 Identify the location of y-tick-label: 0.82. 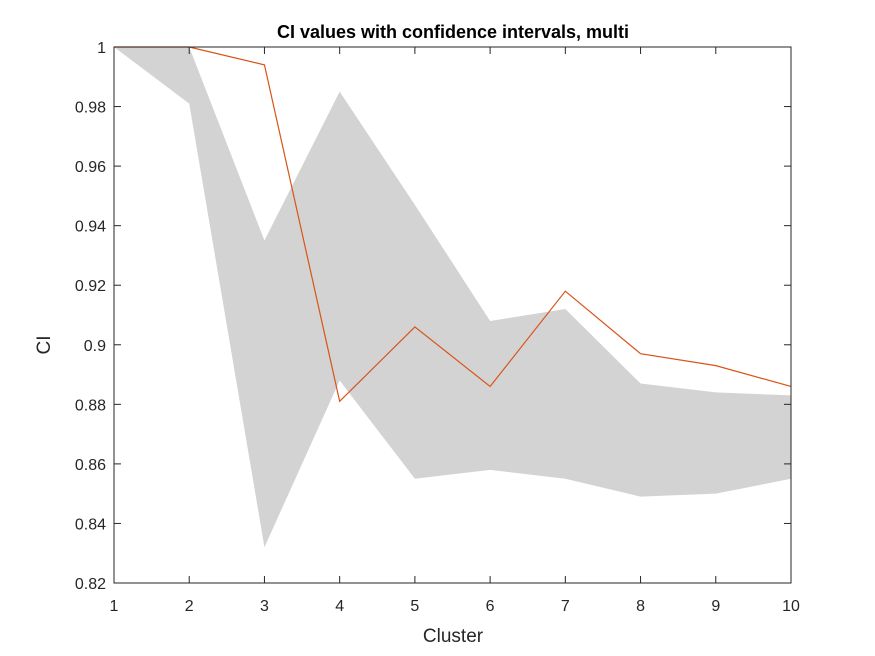
(90, 584).